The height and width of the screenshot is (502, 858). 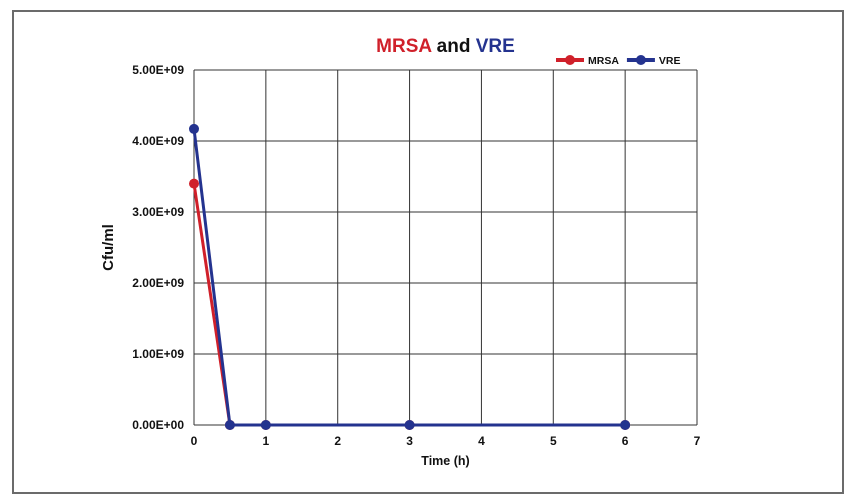 What do you see at coordinates (194, 441) in the screenshot?
I see `x-tick-label: 0` at bounding box center [194, 441].